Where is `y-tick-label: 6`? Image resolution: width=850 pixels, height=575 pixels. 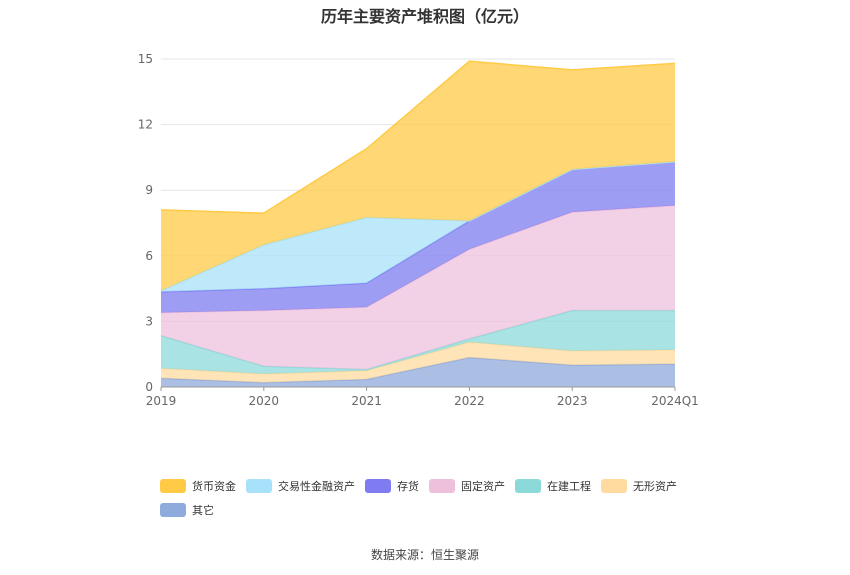
y-tick-label: 6 is located at coordinates (149, 256).